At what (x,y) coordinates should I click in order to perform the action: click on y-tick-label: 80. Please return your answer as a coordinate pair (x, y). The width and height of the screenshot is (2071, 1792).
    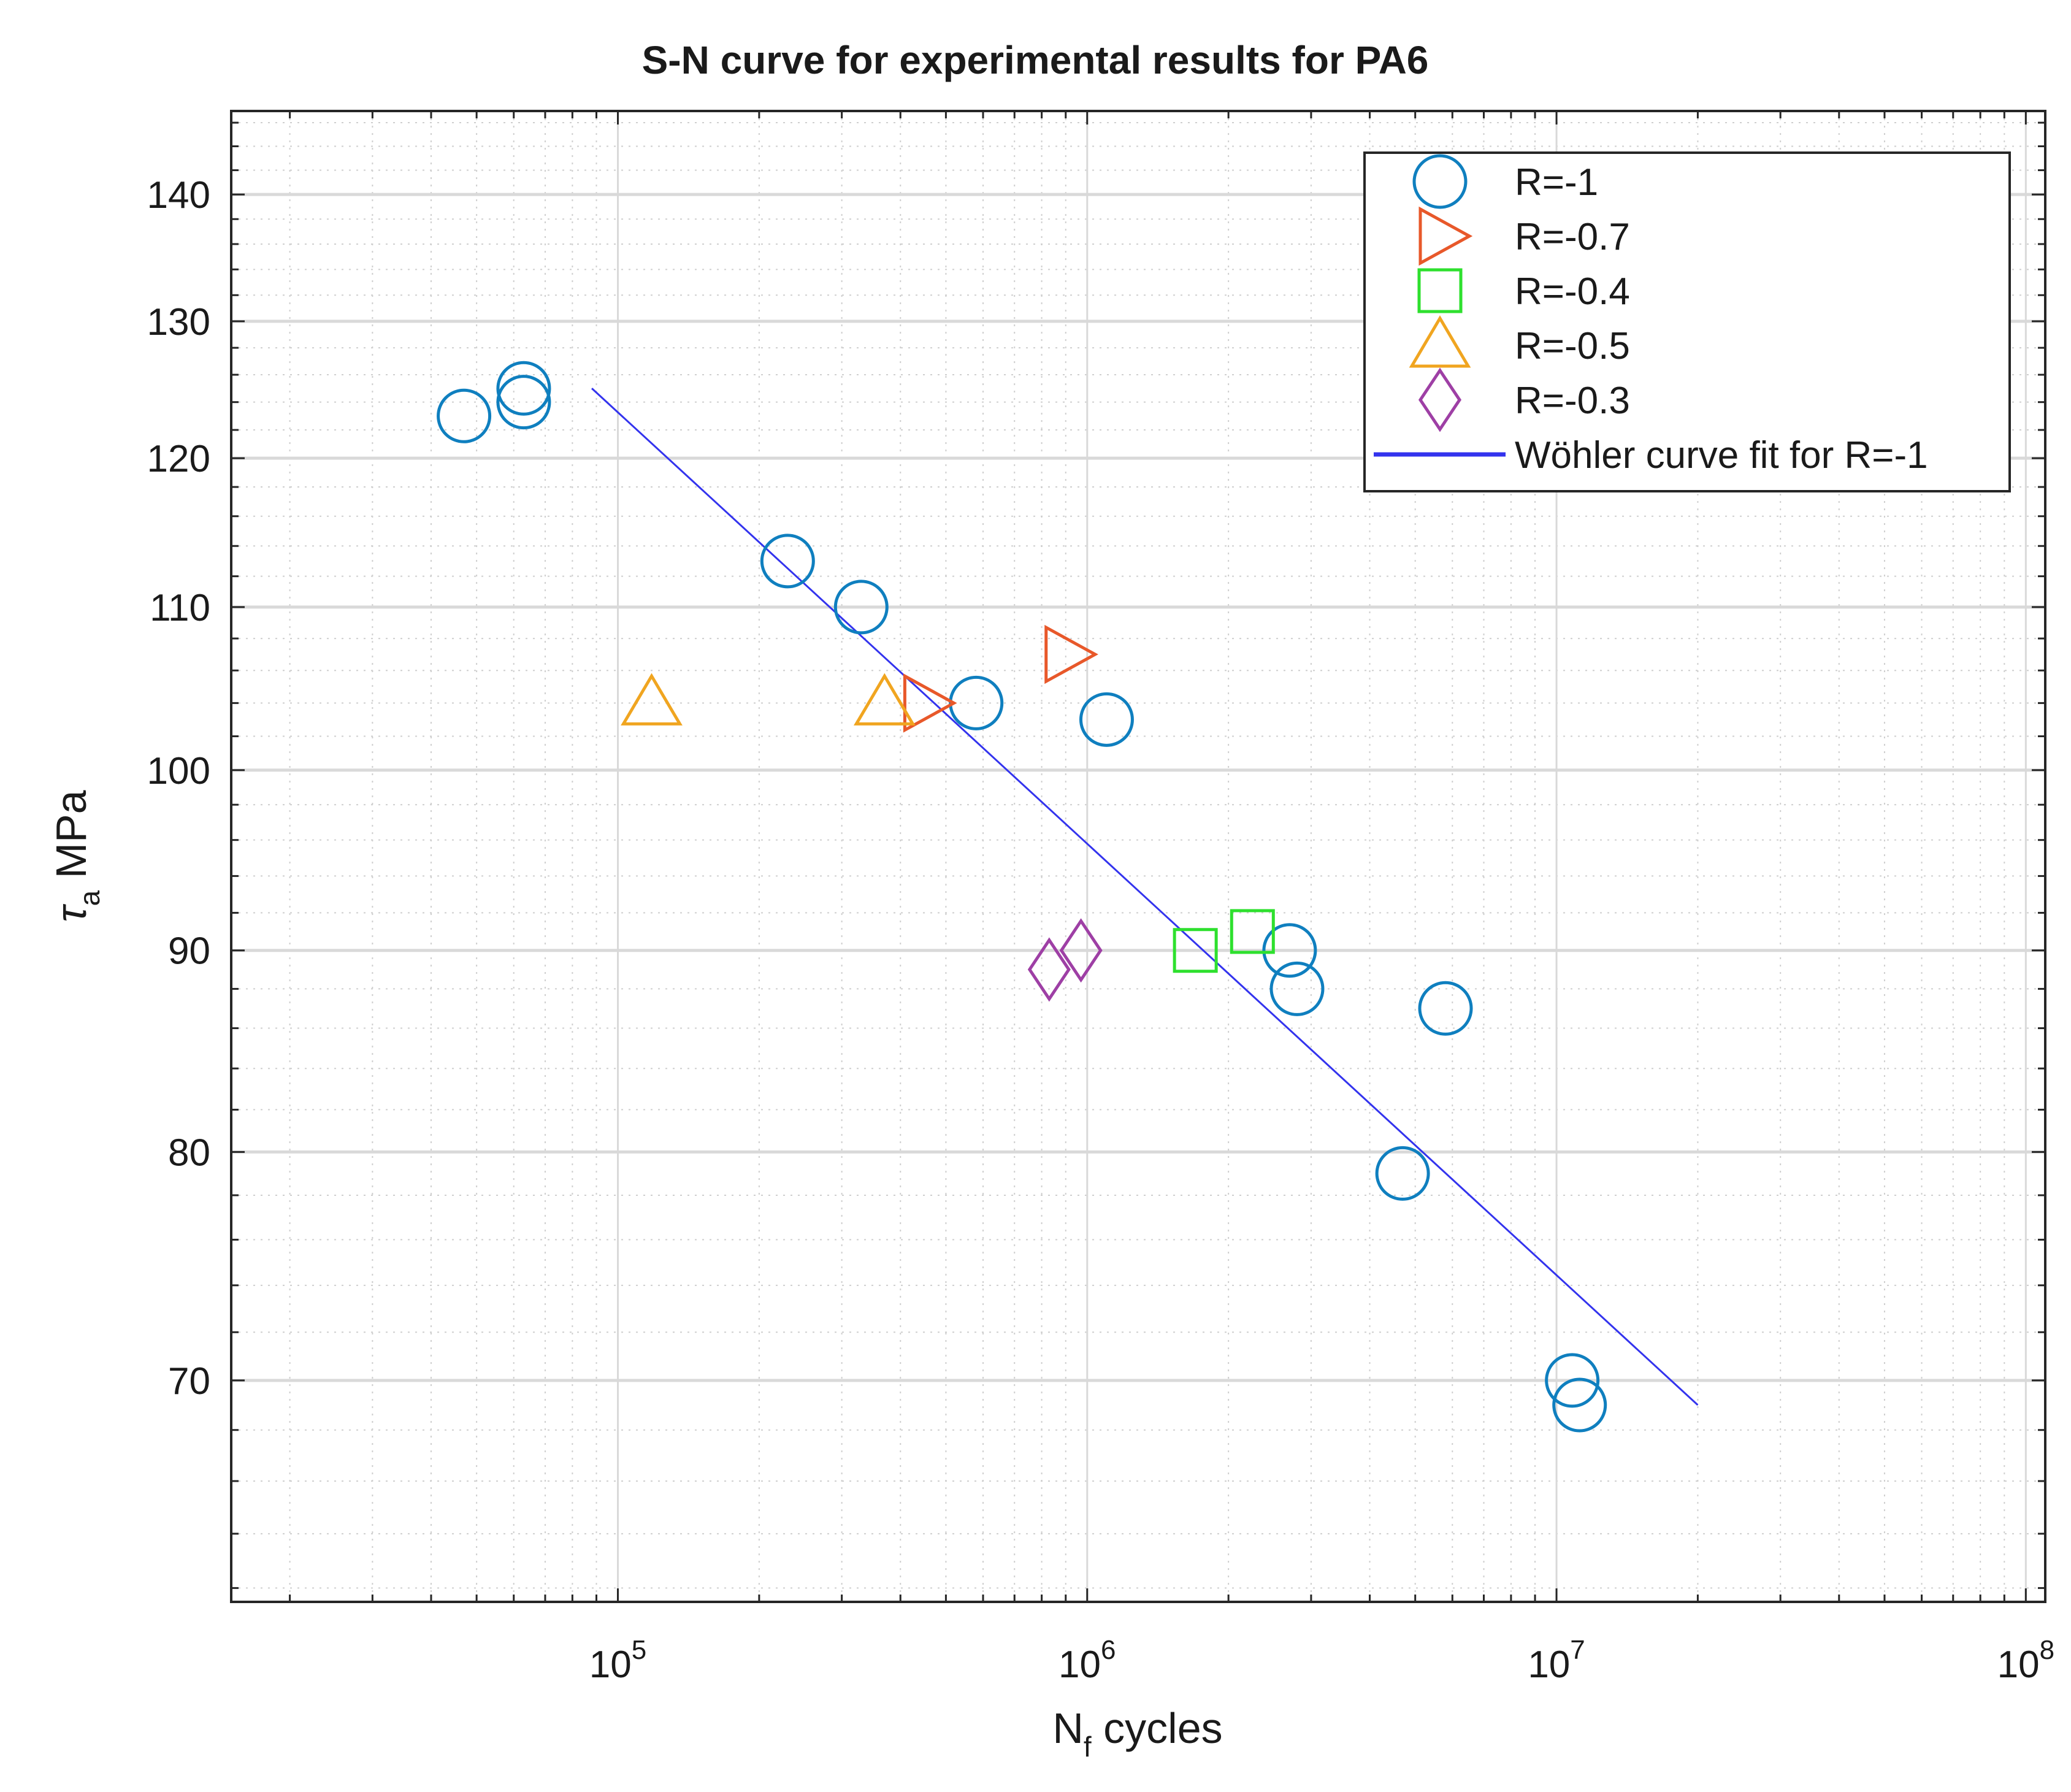
    Looking at the image, I should click on (189, 1152).